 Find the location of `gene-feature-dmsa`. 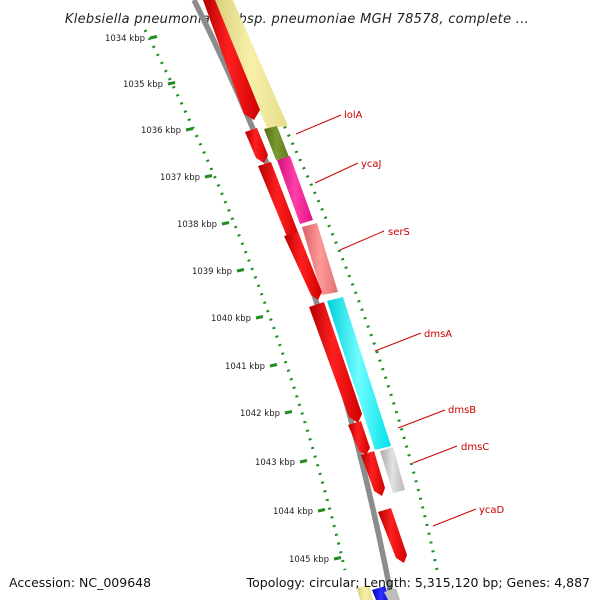

gene-feature-dmsa is located at coordinates (359, 373).